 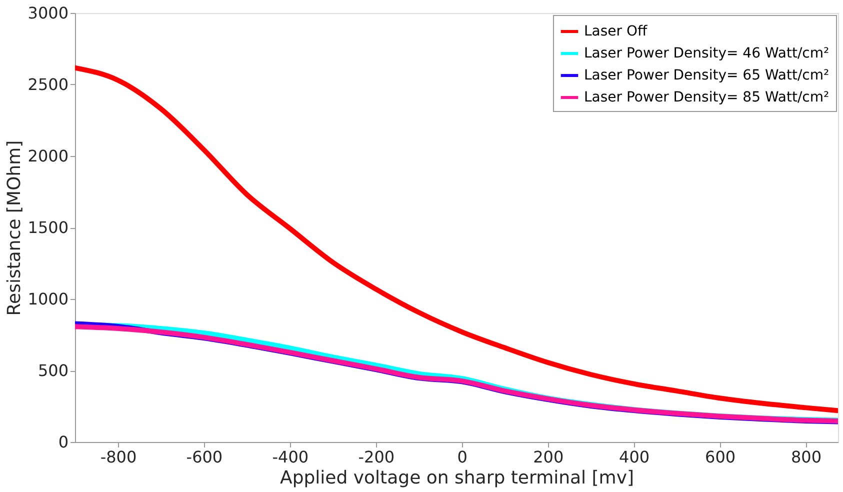 What do you see at coordinates (806, 457) in the screenshot?
I see `x-tick-label: 800` at bounding box center [806, 457].